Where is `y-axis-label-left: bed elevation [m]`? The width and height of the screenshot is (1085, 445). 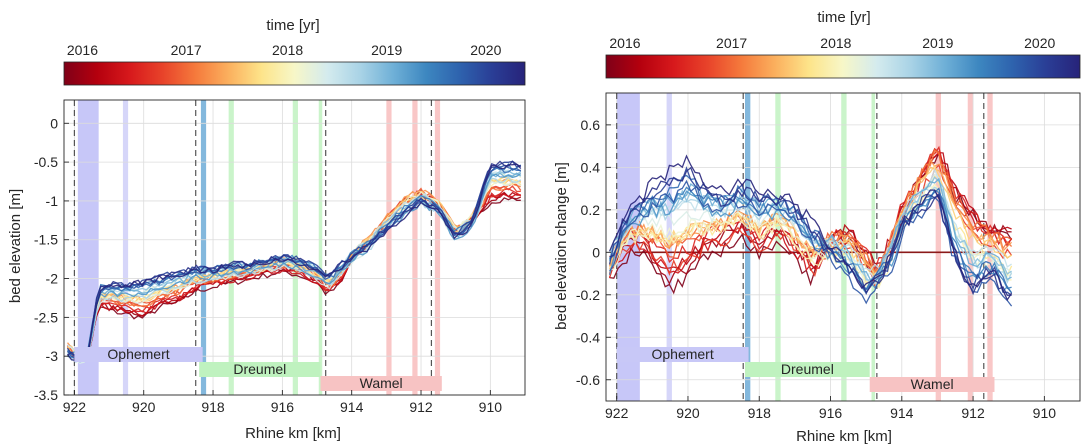
y-axis-label-left: bed elevation [m] is located at coordinates (15, 246).